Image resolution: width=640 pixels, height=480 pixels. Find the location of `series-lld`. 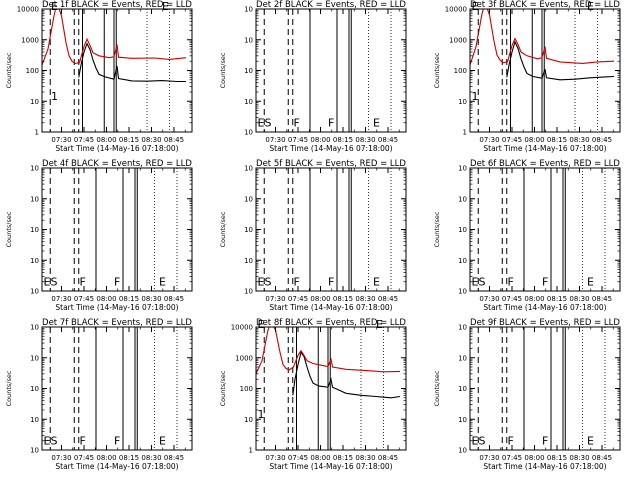

series-lld is located at coordinates (542, 37).